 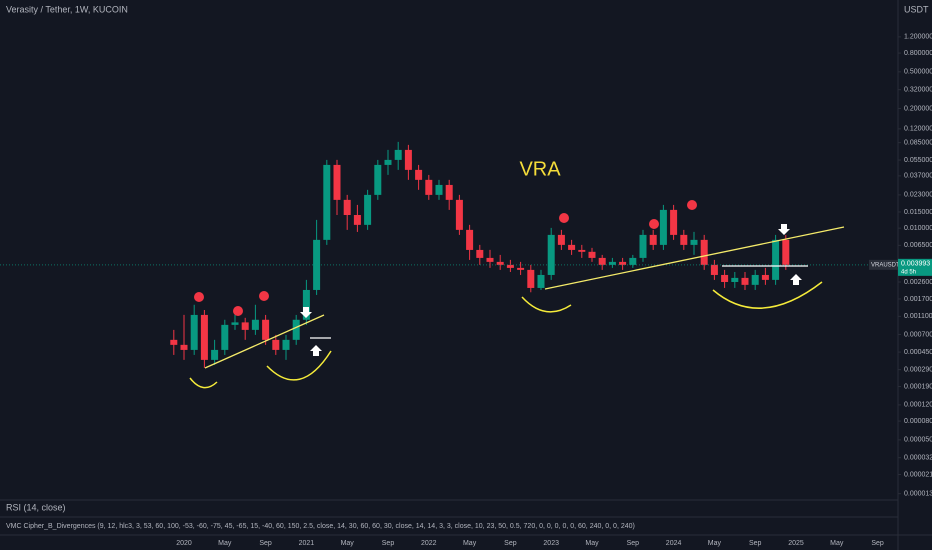 What do you see at coordinates (916, 9) in the screenshot?
I see `currency-label: USDT` at bounding box center [916, 9].